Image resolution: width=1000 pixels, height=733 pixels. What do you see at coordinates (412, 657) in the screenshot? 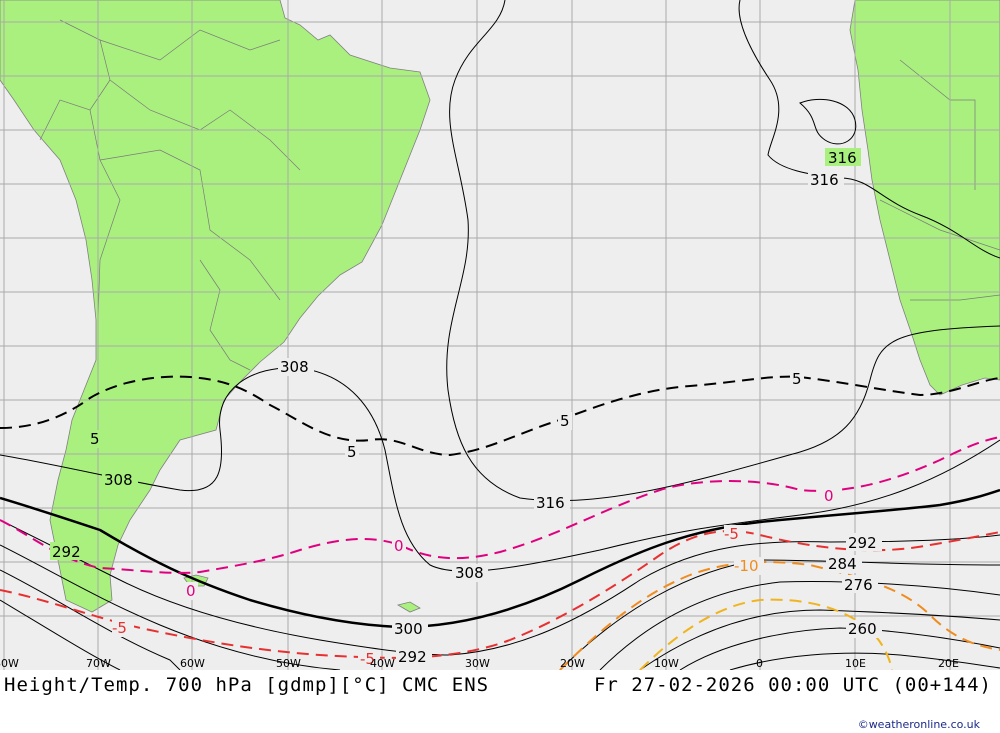
I see `height-label-292-south: 292` at bounding box center [412, 657].